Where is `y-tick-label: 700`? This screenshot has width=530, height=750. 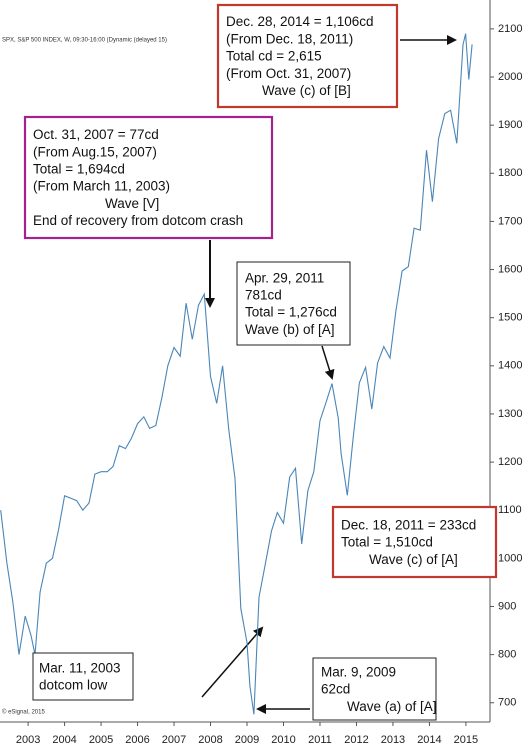 y-tick-label: 700 is located at coordinates (507, 703).